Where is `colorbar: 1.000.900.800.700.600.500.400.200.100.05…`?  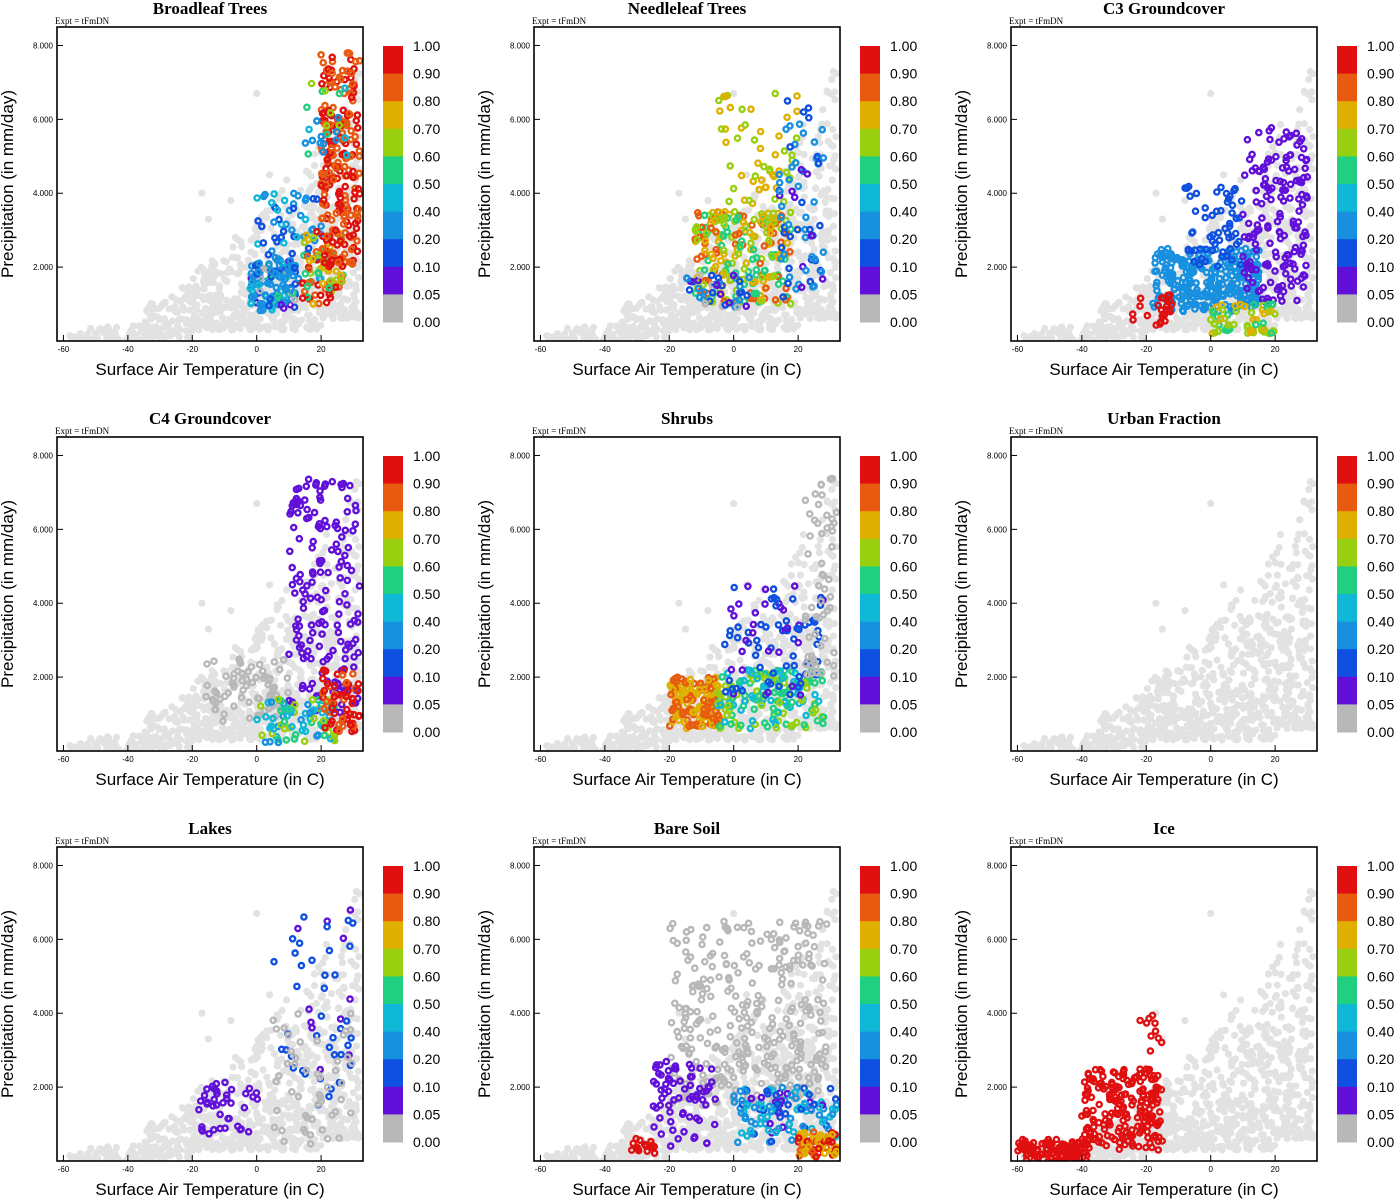 colorbar: 1.000.900.800.700.600.500.400.200.100.05… is located at coordinates (1365, 184).